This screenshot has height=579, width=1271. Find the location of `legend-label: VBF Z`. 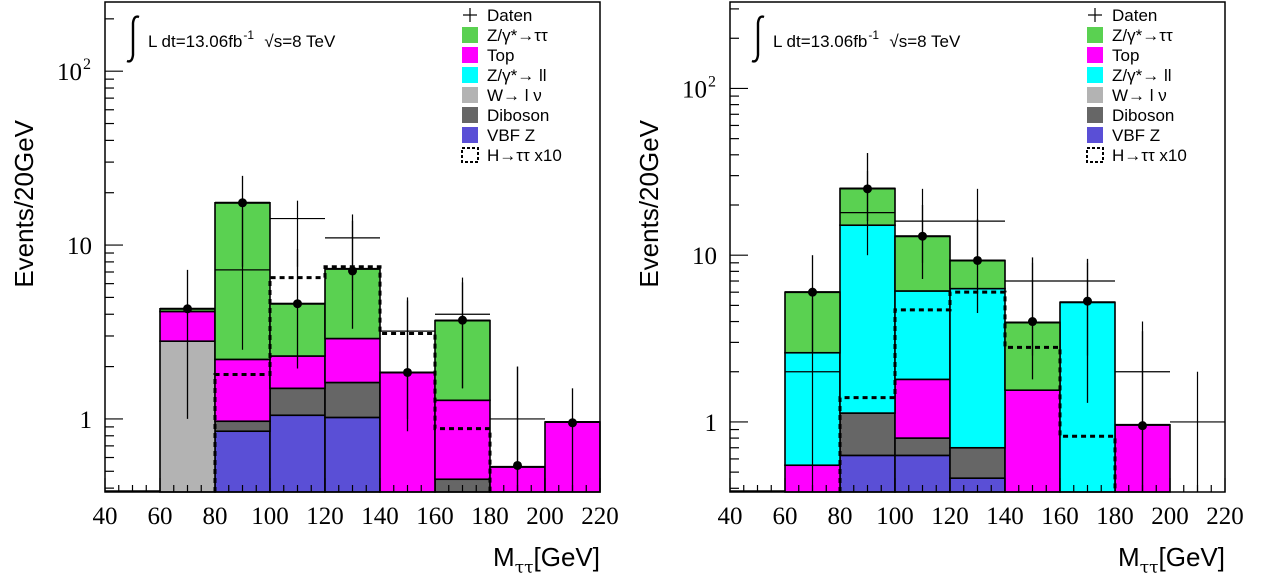

legend-label: VBF Z is located at coordinates (1136, 135).